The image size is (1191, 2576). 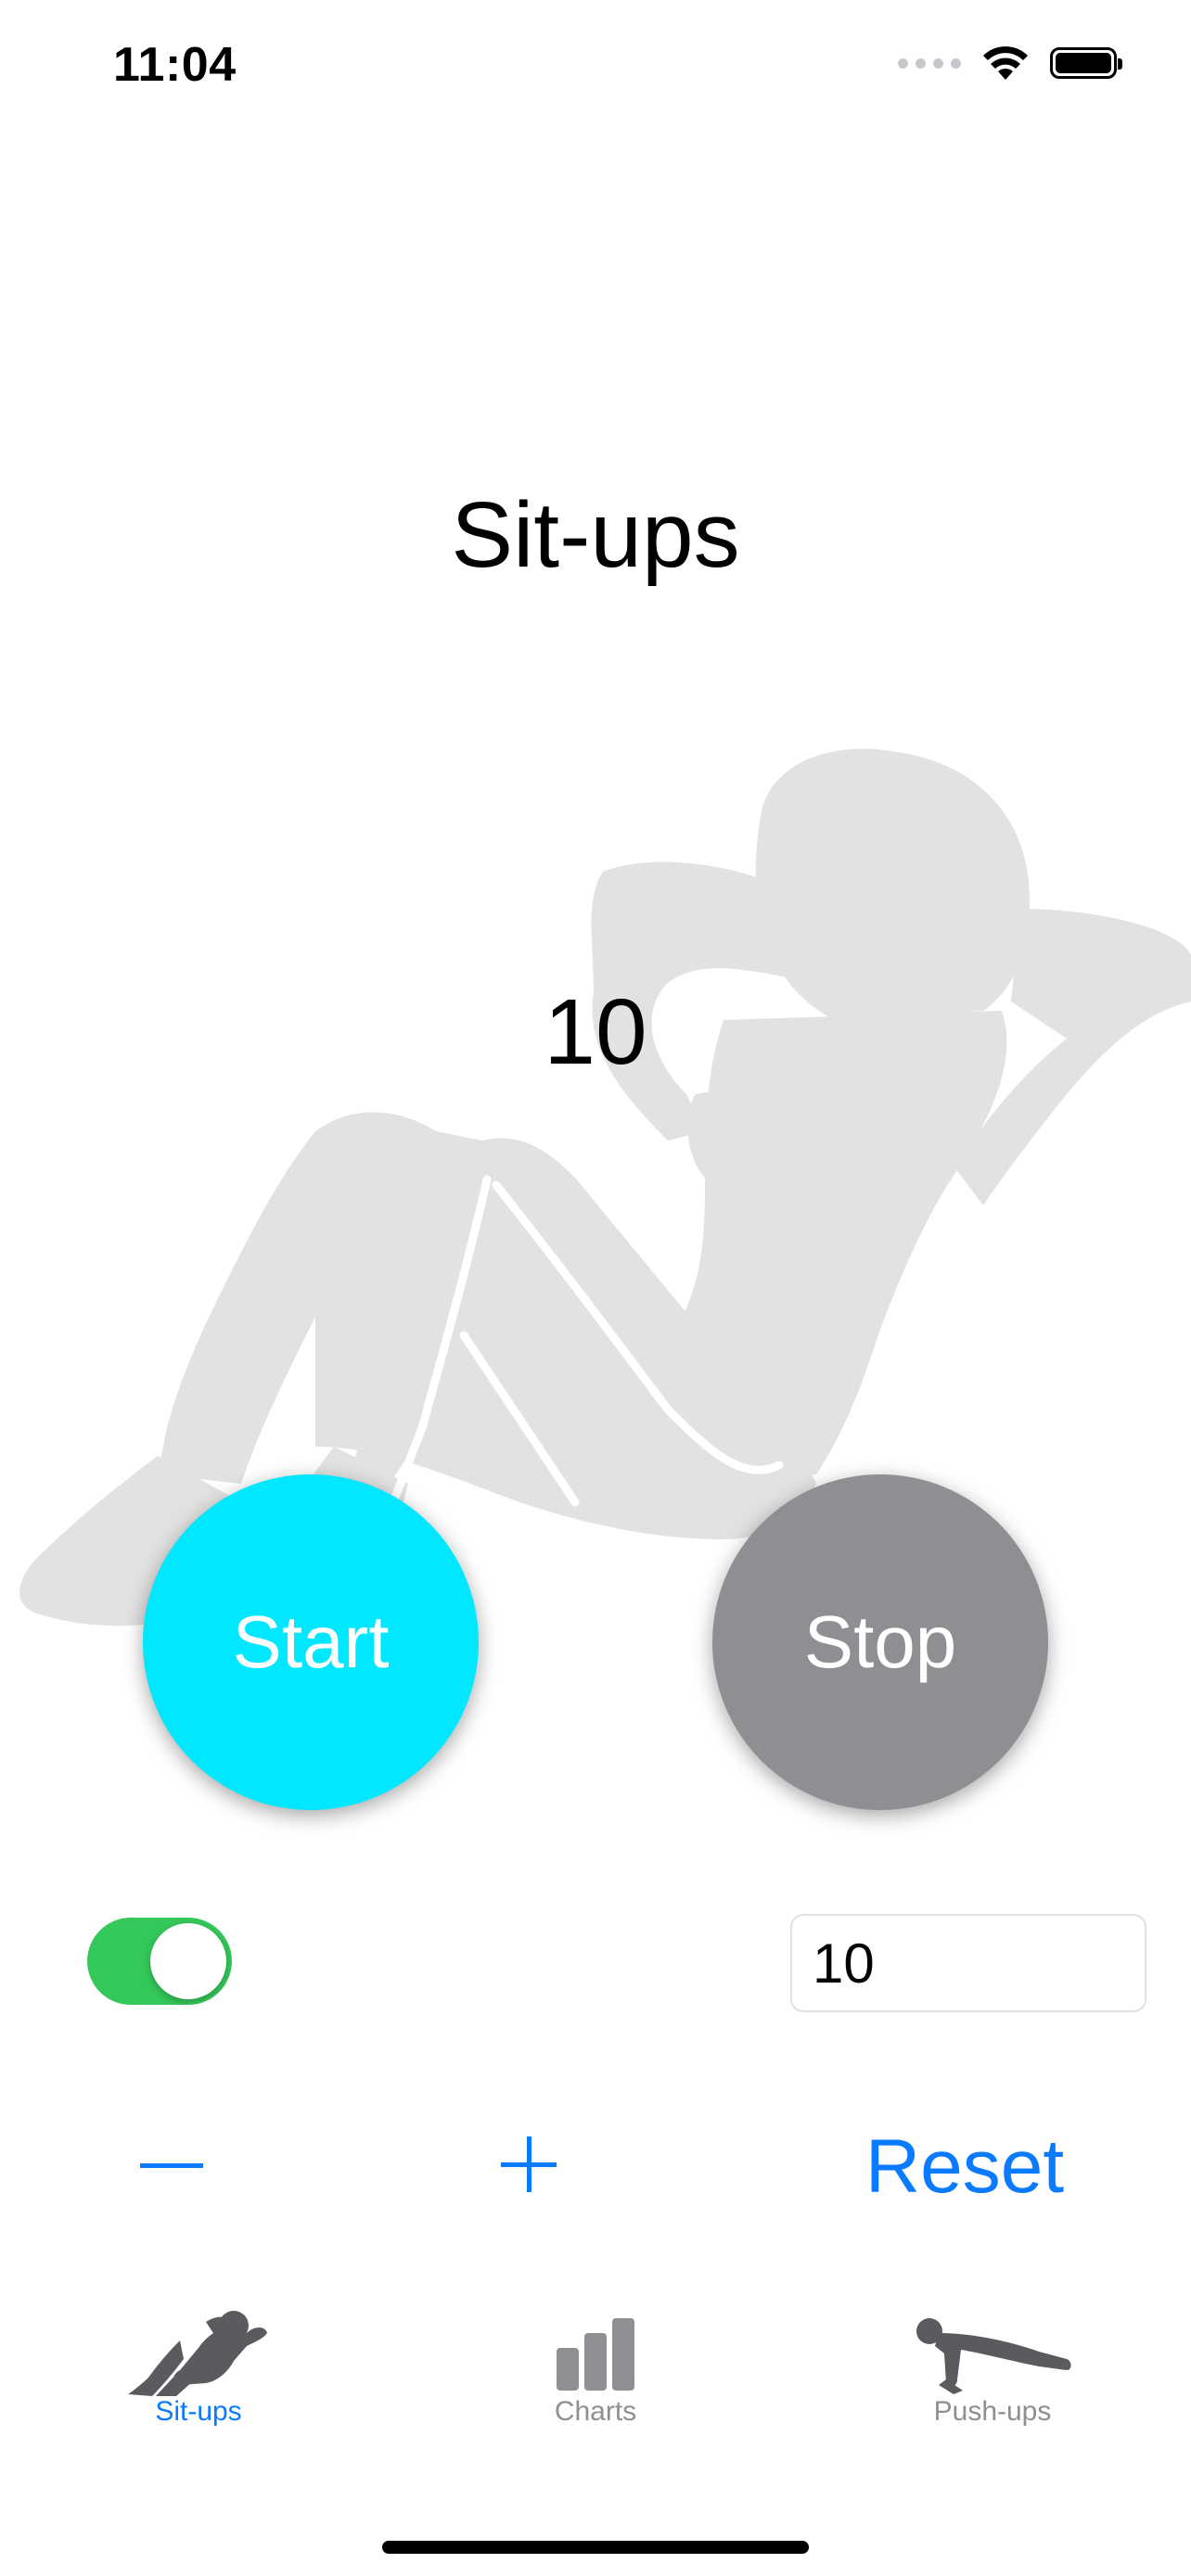 I want to click on pushups-icon, so click(x=993, y=2356).